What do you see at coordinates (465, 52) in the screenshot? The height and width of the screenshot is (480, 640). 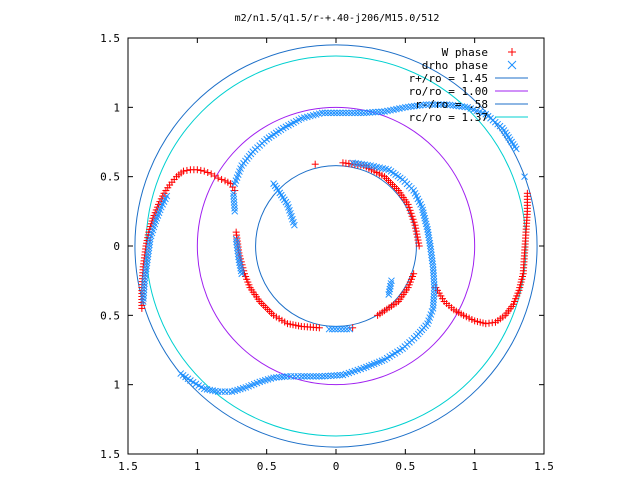 I see `legend-label-0: W phase` at bounding box center [465, 52].